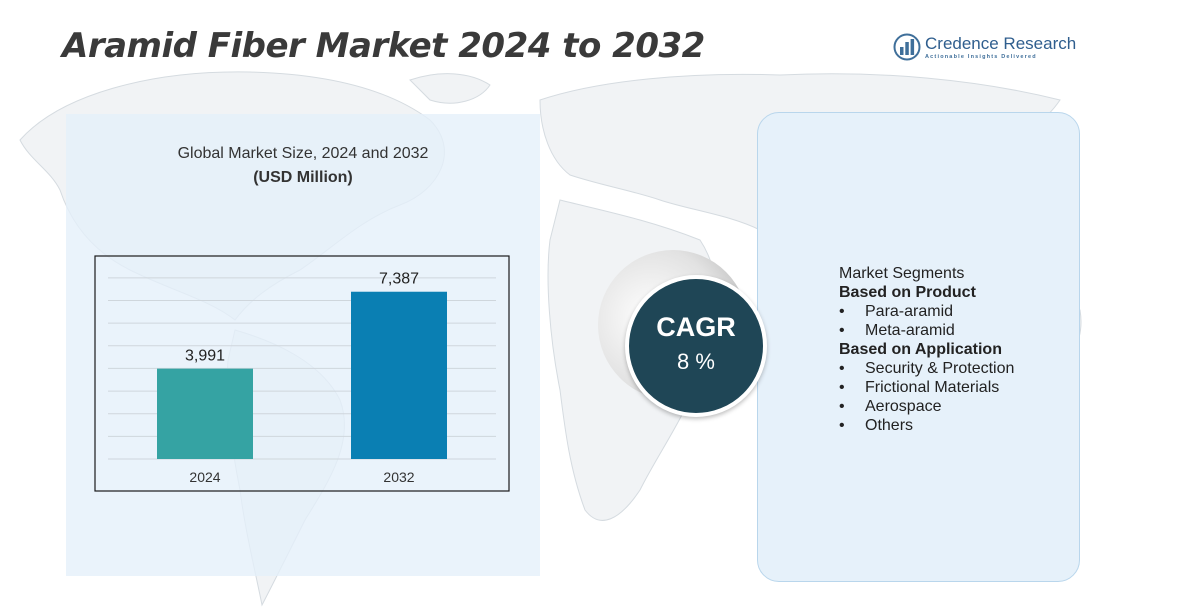 This screenshot has height=615, width=1178. Describe the element at coordinates (399, 375) in the screenshot. I see `bar-2032` at that location.